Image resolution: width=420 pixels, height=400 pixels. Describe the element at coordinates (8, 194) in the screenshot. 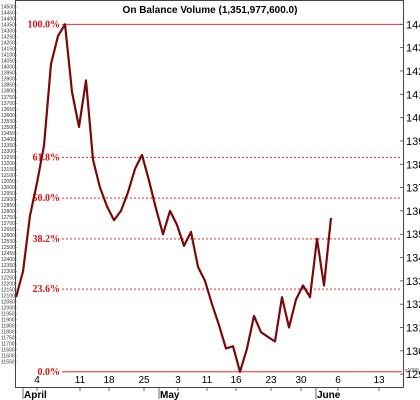

I see `left-tick-label: 12950` at that location.